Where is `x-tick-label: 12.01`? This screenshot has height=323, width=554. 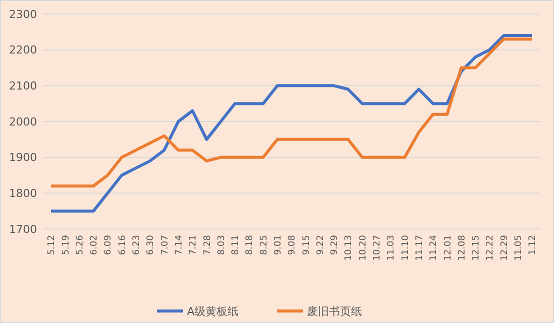
x-tick-label: 12.01 is located at coordinates (448, 248).